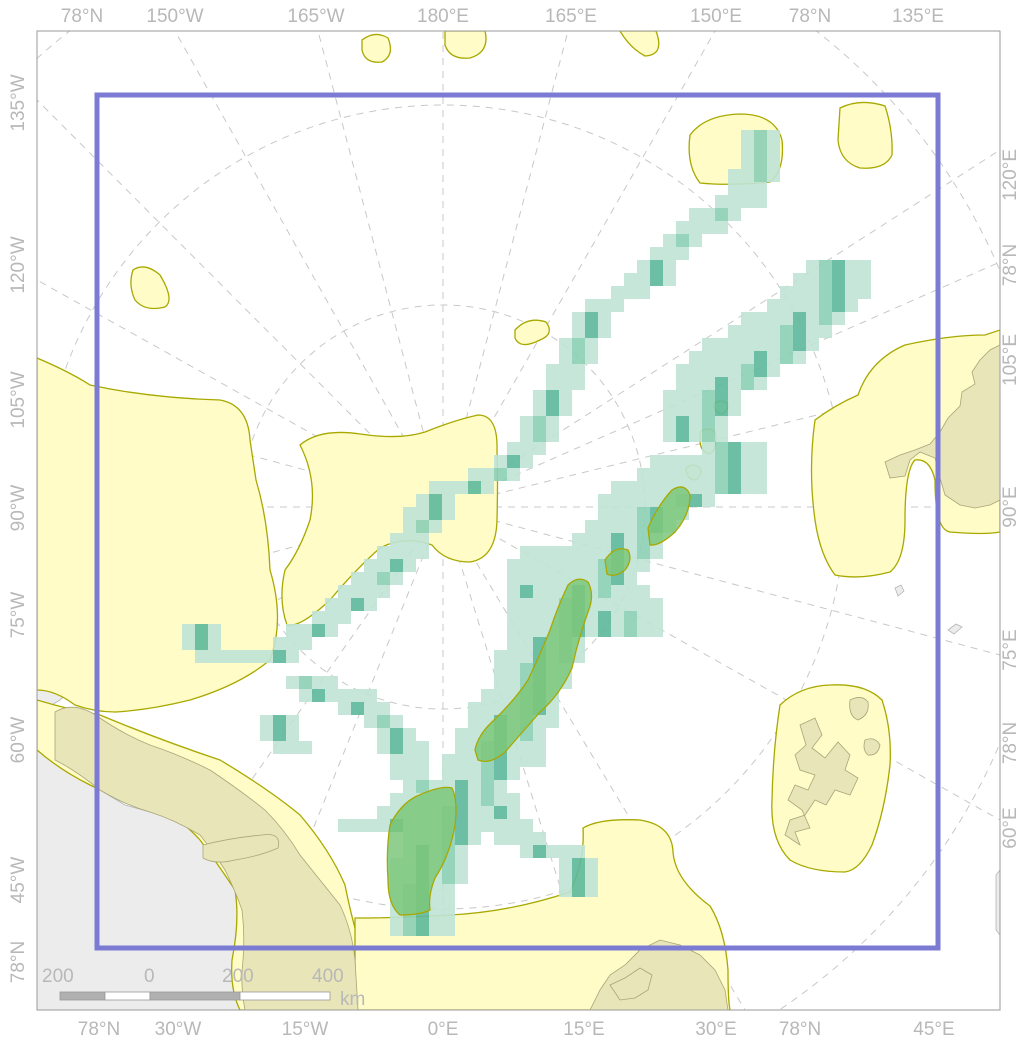  Describe the element at coordinates (82, 996) in the screenshot. I see `scale-bar-segment` at that location.